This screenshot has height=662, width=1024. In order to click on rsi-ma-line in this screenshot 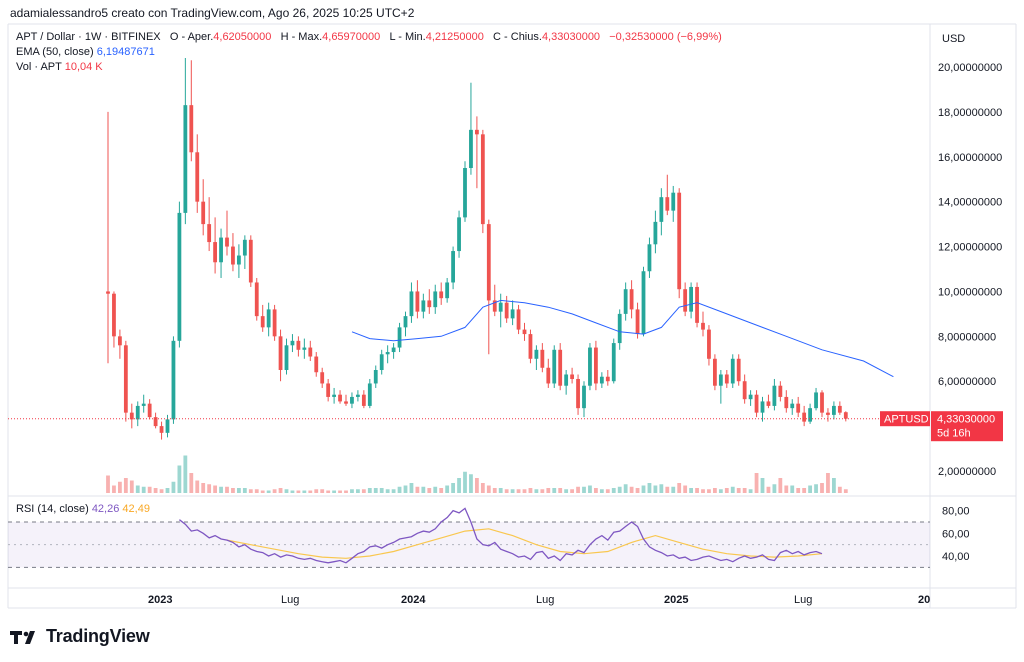, I will do `click(524, 543)`.